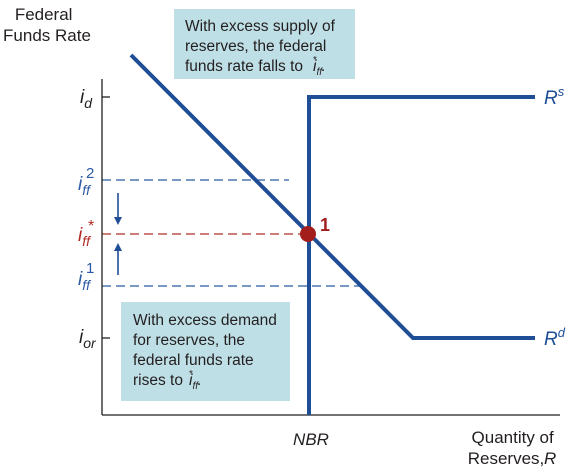 The width and height of the screenshot is (568, 468). Describe the element at coordinates (86, 99) in the screenshot. I see `y-label-i-d: id` at that location.